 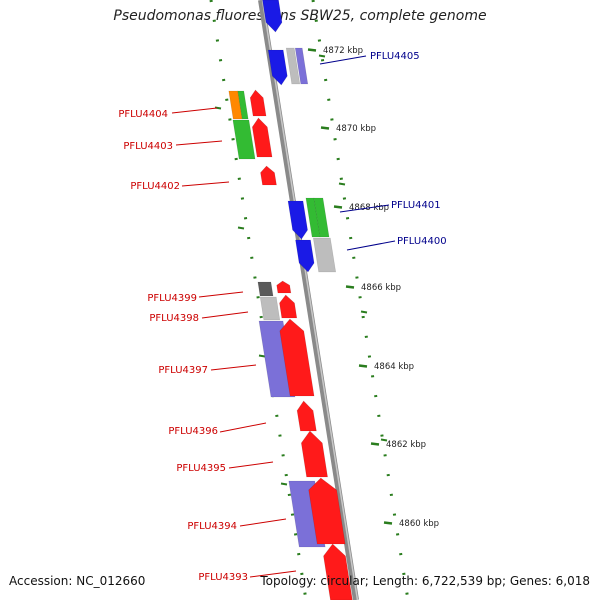 I want to click on gene-label-pflu4402: PFLU4402, so click(x=155, y=186).